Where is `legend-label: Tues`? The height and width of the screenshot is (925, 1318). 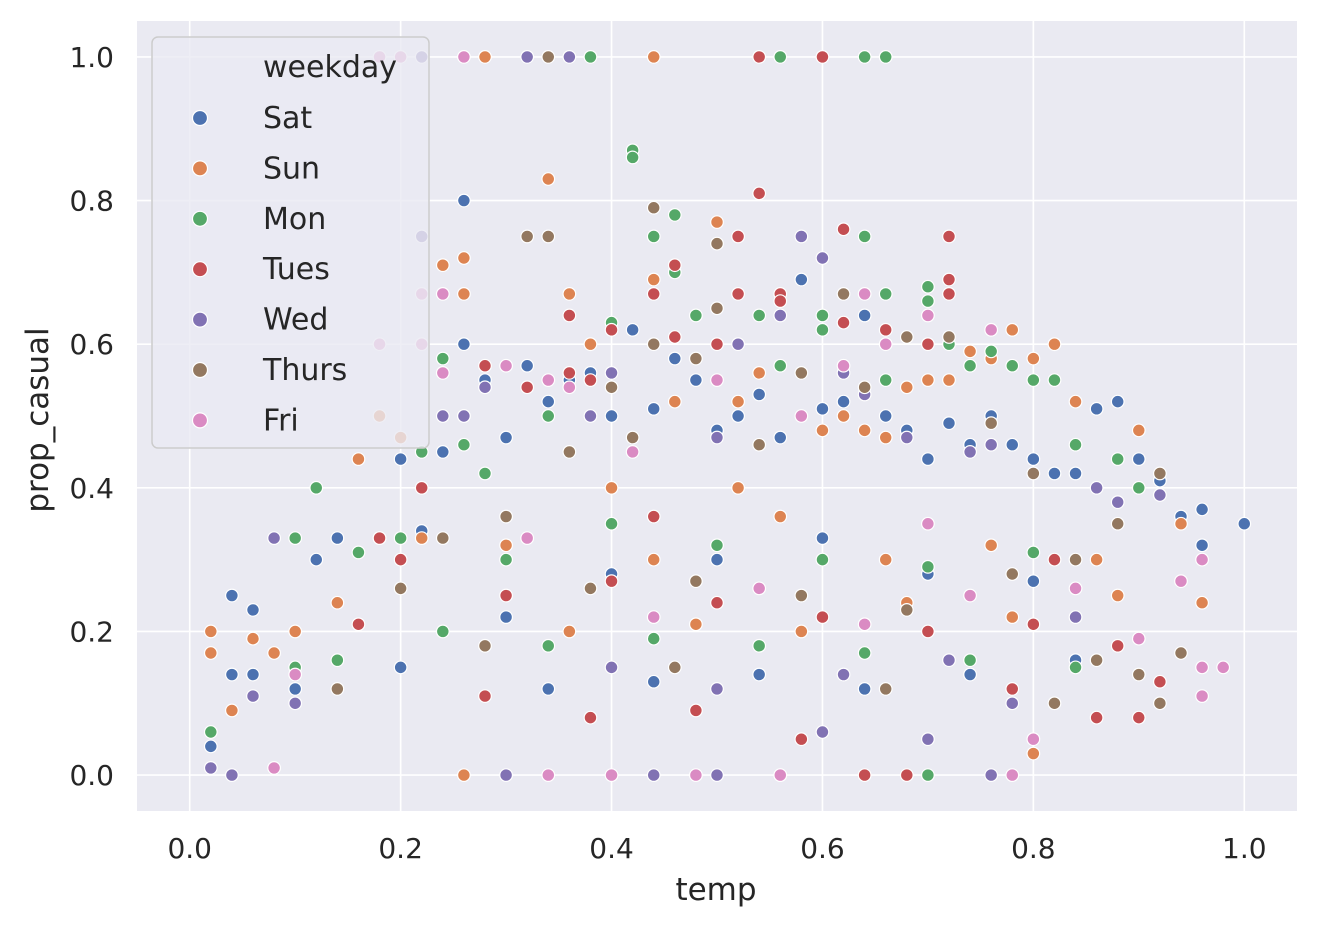 legend-label: Tues is located at coordinates (296, 269).